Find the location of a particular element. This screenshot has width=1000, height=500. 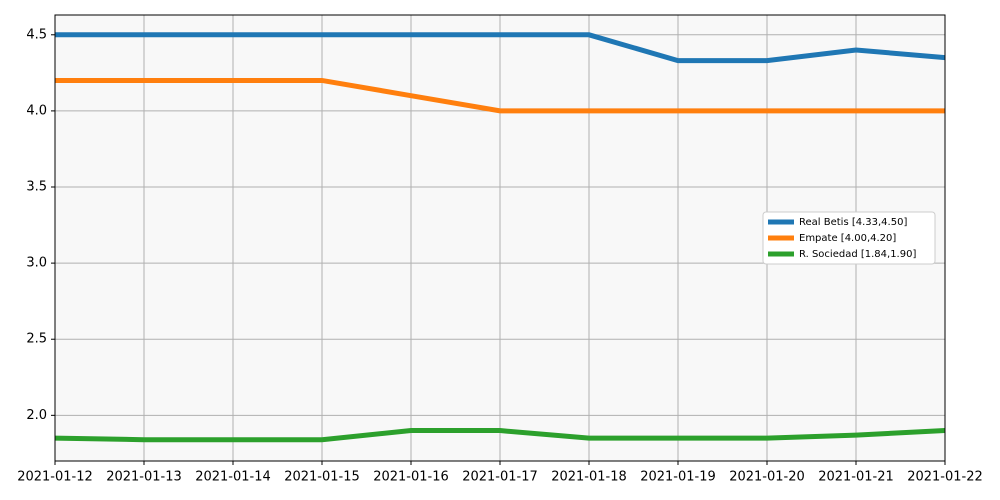

x-tick-label: 2021-01-22 is located at coordinates (945, 477).